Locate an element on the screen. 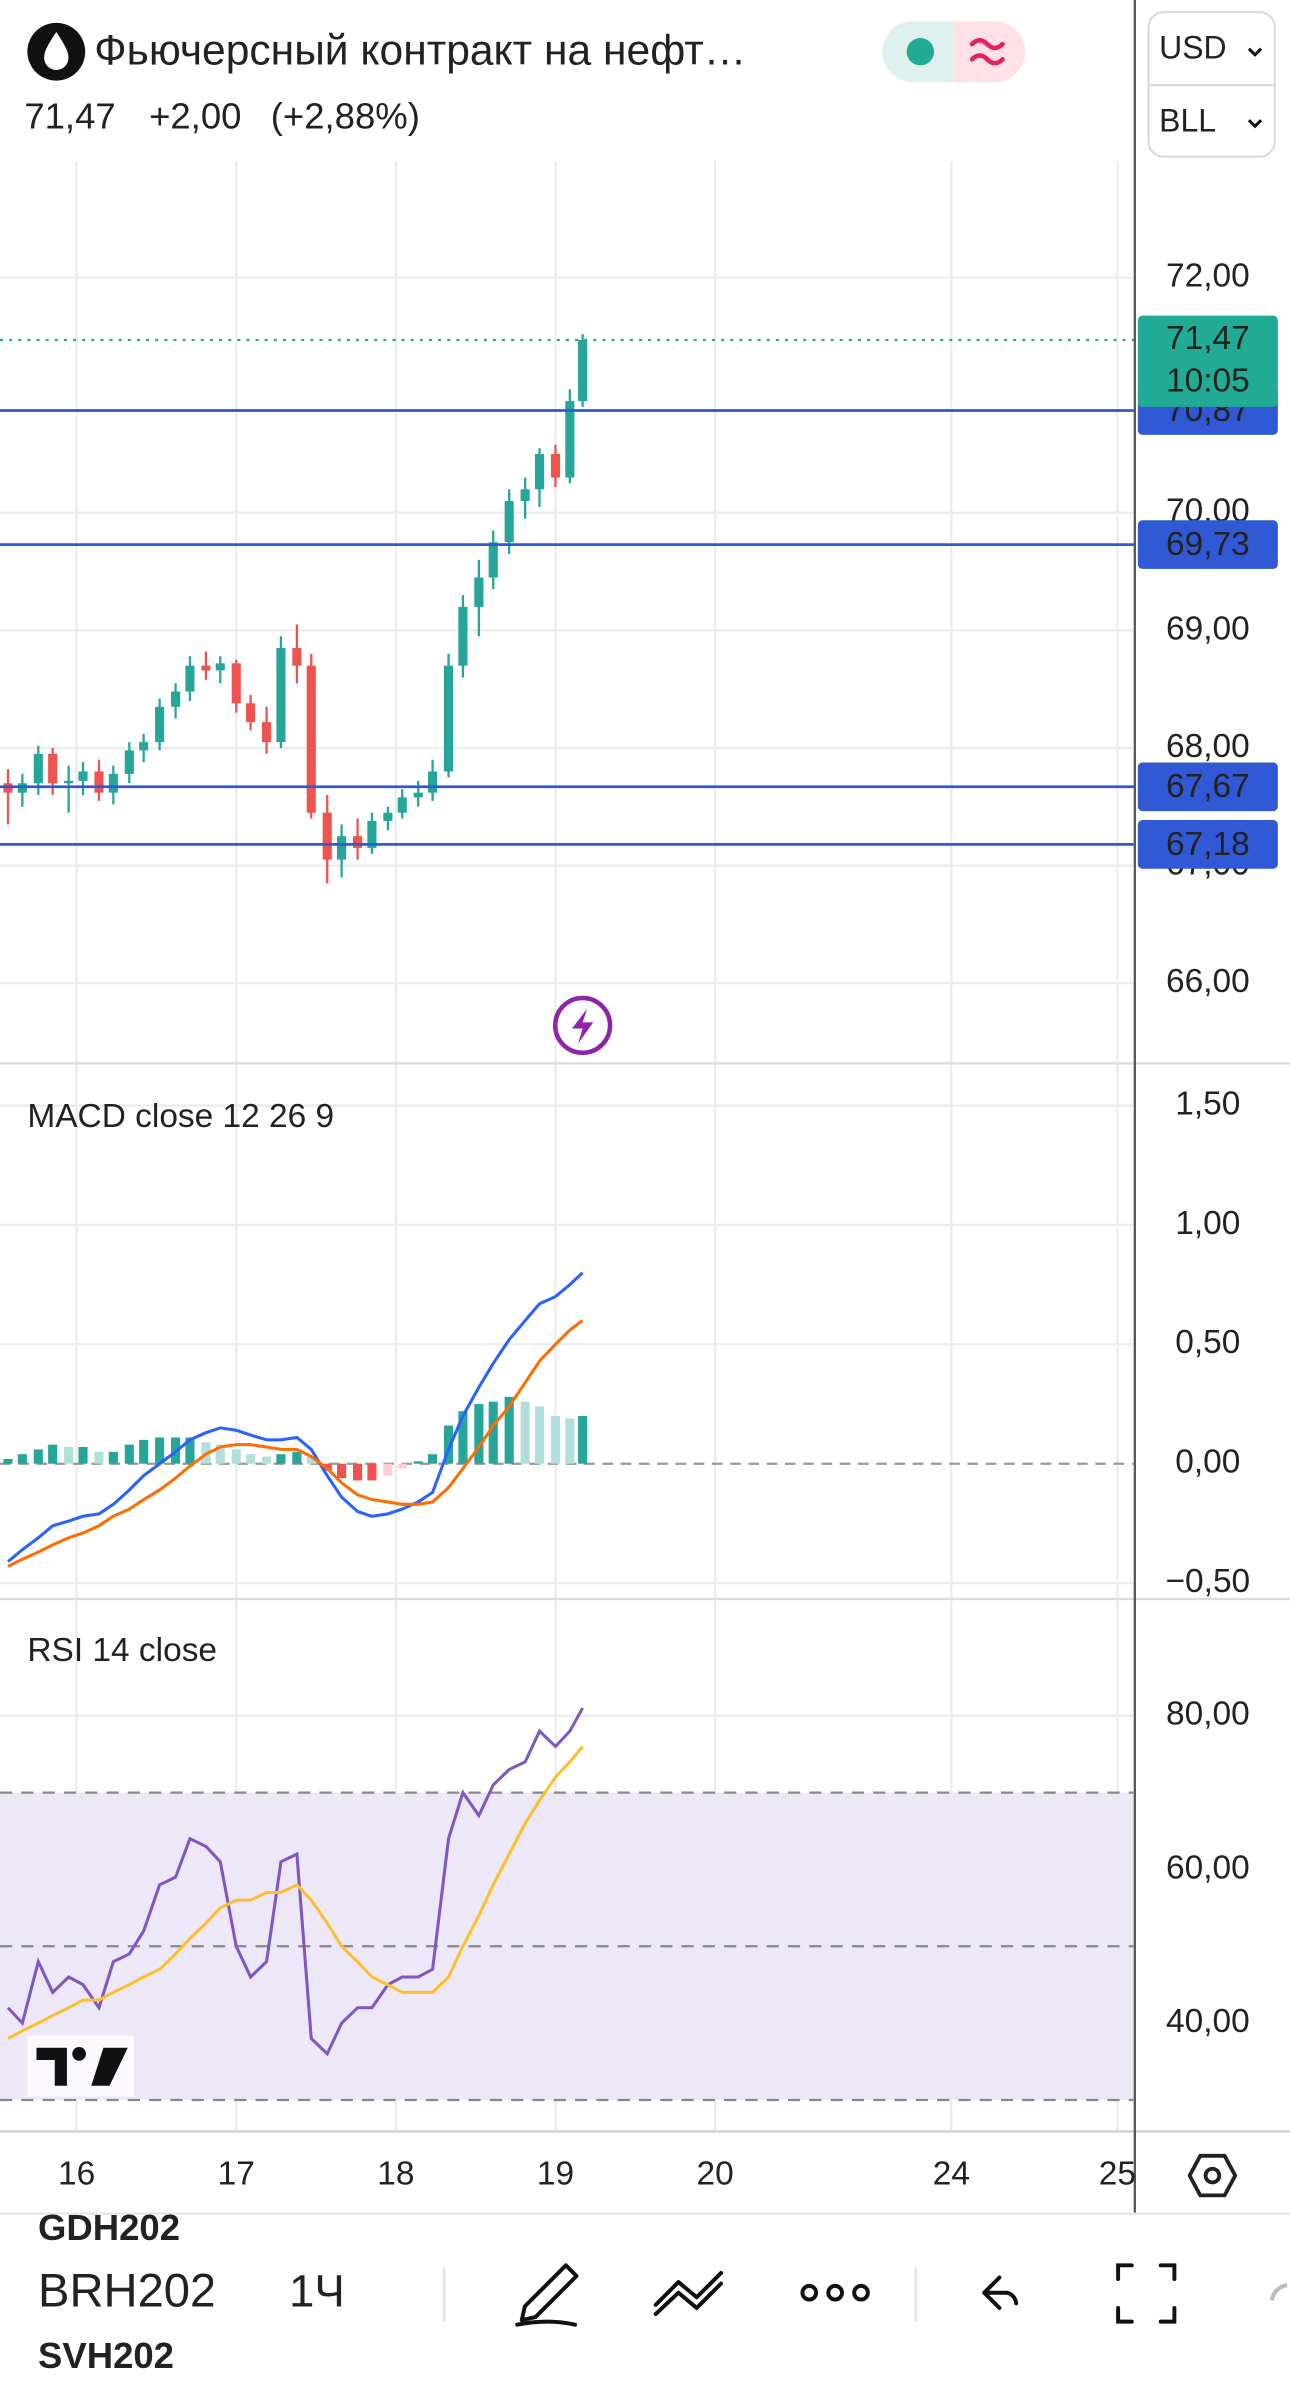 Image resolution: width=1290 pixels, height=2384 pixels. signal-line is located at coordinates (295, 1443).